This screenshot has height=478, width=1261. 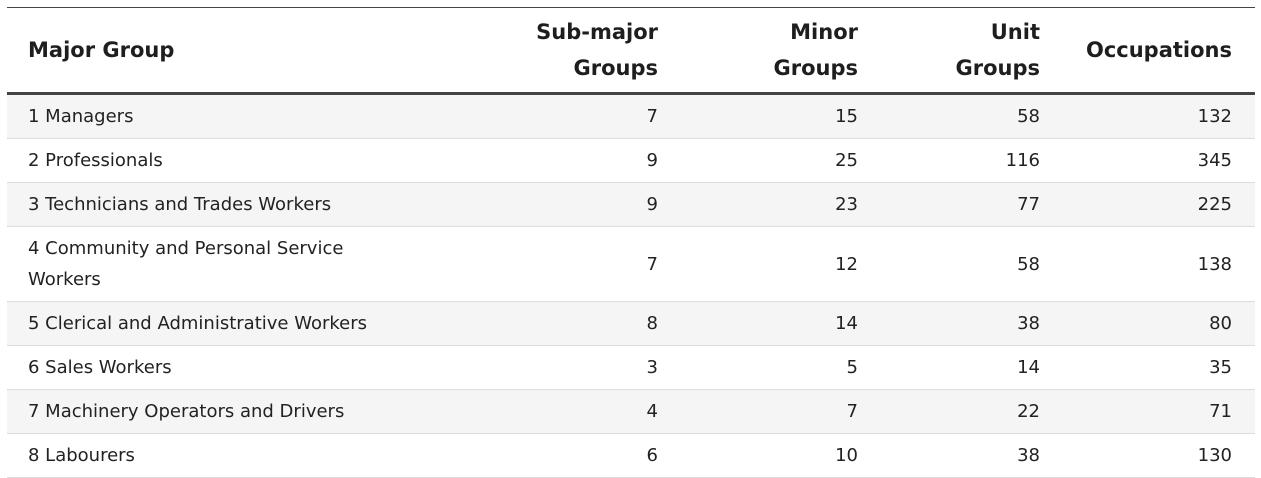 I want to click on cell-minor-groups: 5, so click(x=781, y=367).